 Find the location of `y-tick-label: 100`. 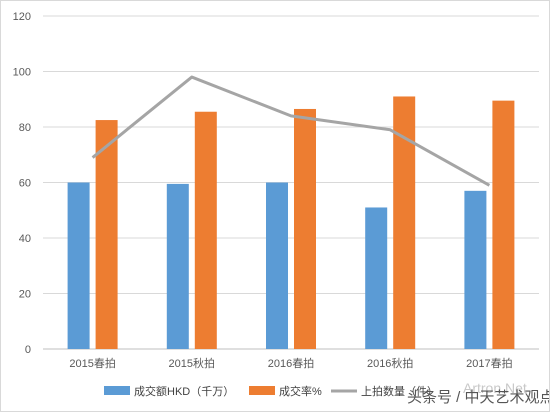

y-tick-label: 100 is located at coordinates (22, 73).